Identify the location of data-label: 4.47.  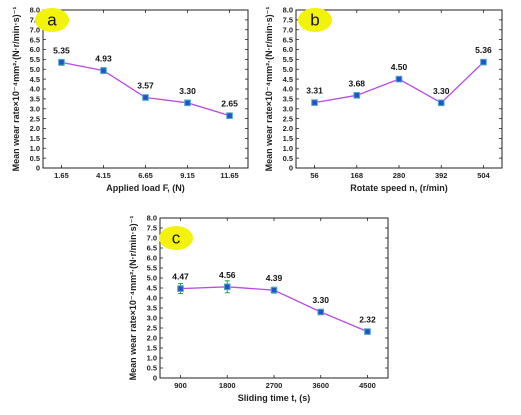
(180, 277).